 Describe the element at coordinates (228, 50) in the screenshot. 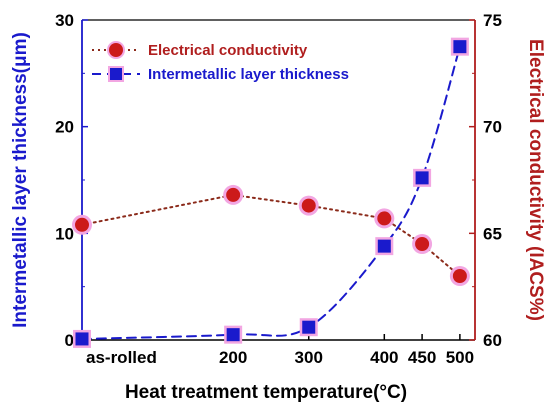

I see `legend-label: Electrical conductivity` at that location.